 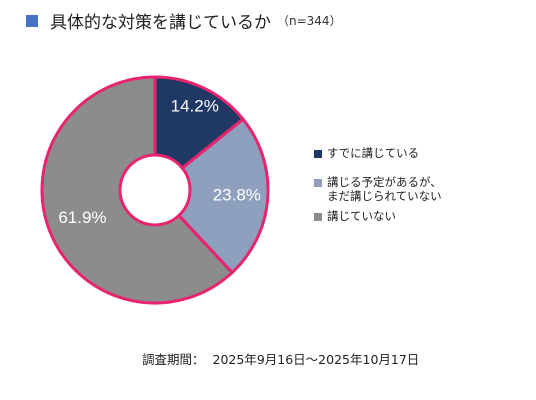 What do you see at coordinates (32, 20) in the screenshot?
I see `title-marker` at bounding box center [32, 20].